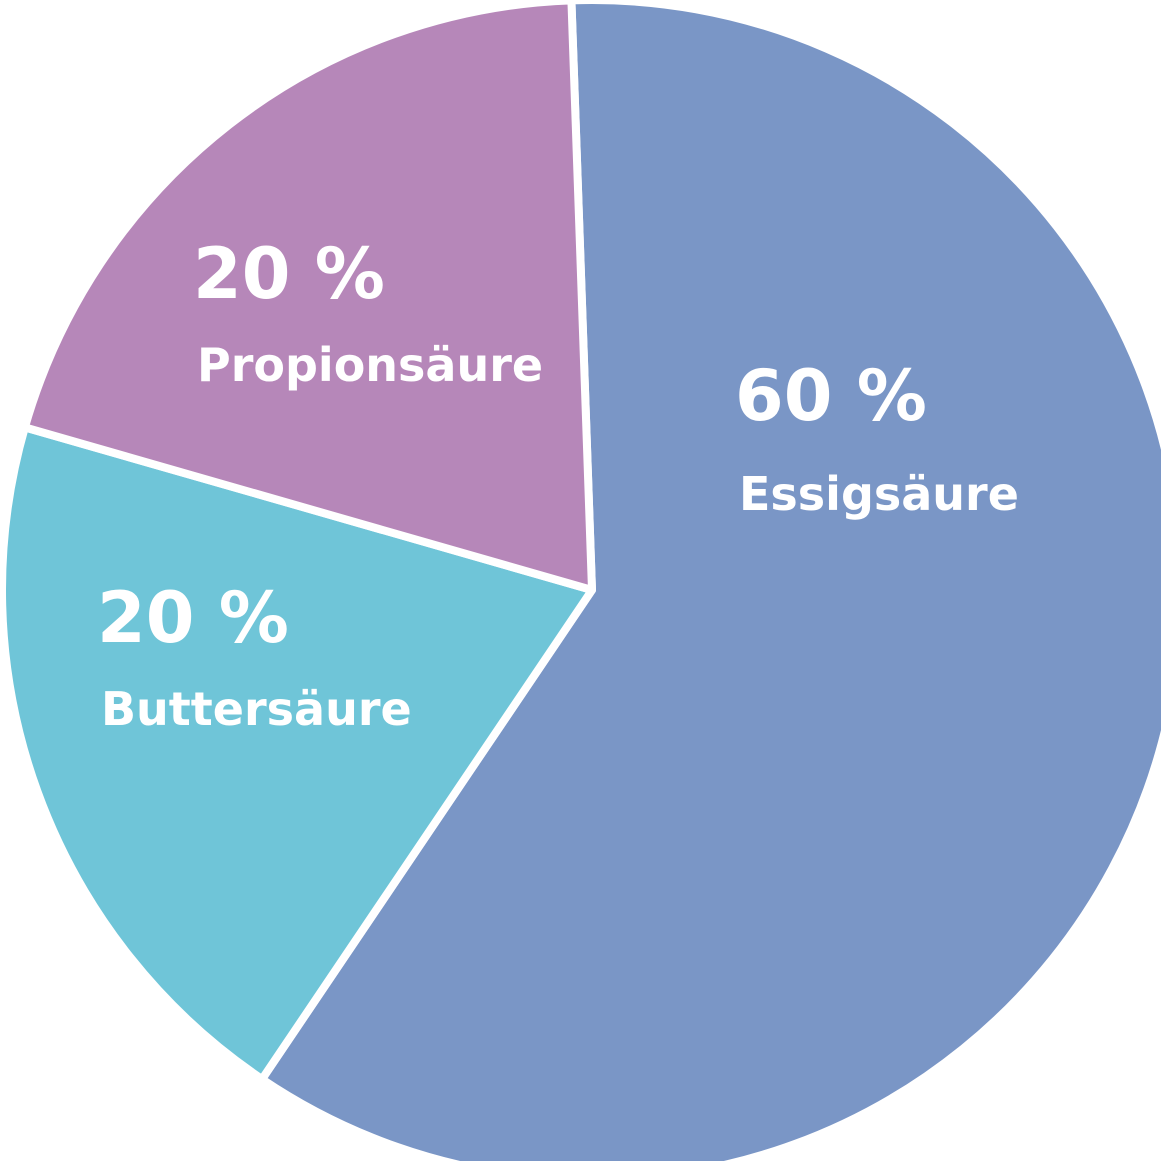  Describe the element at coordinates (256, 709) in the screenshot. I see `slice-name-label-2: Buttersäure` at that location.